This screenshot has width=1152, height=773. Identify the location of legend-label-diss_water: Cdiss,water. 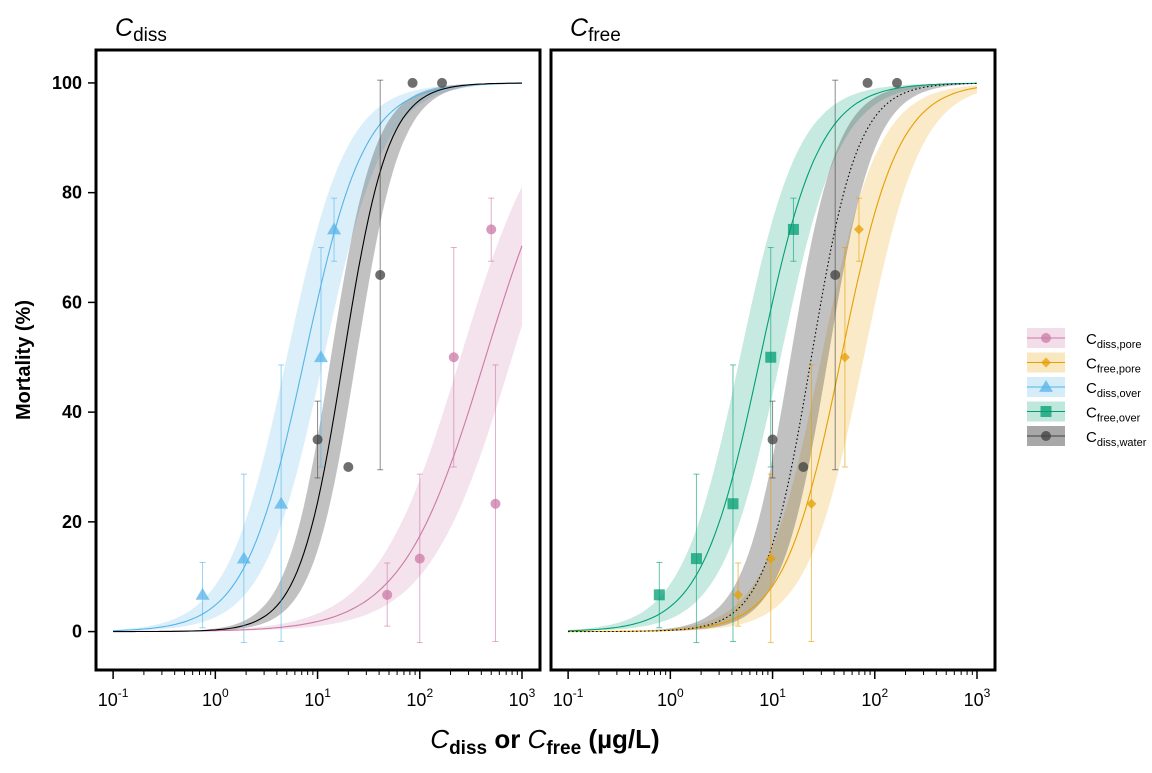
(1116, 439).